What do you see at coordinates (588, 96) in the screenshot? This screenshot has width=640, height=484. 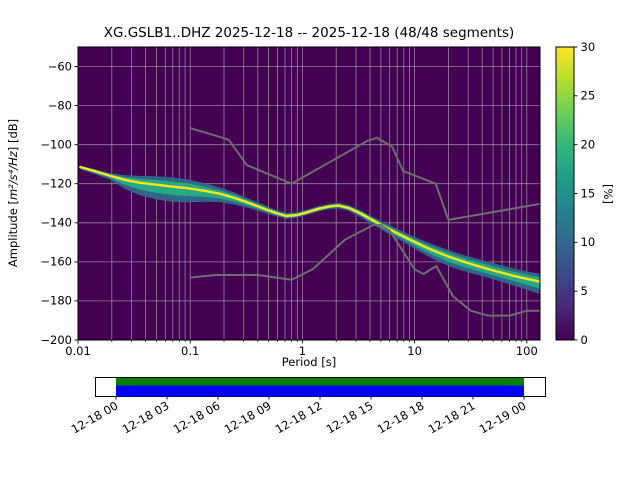 I see `colorbar-tick-label: 25` at bounding box center [588, 96].